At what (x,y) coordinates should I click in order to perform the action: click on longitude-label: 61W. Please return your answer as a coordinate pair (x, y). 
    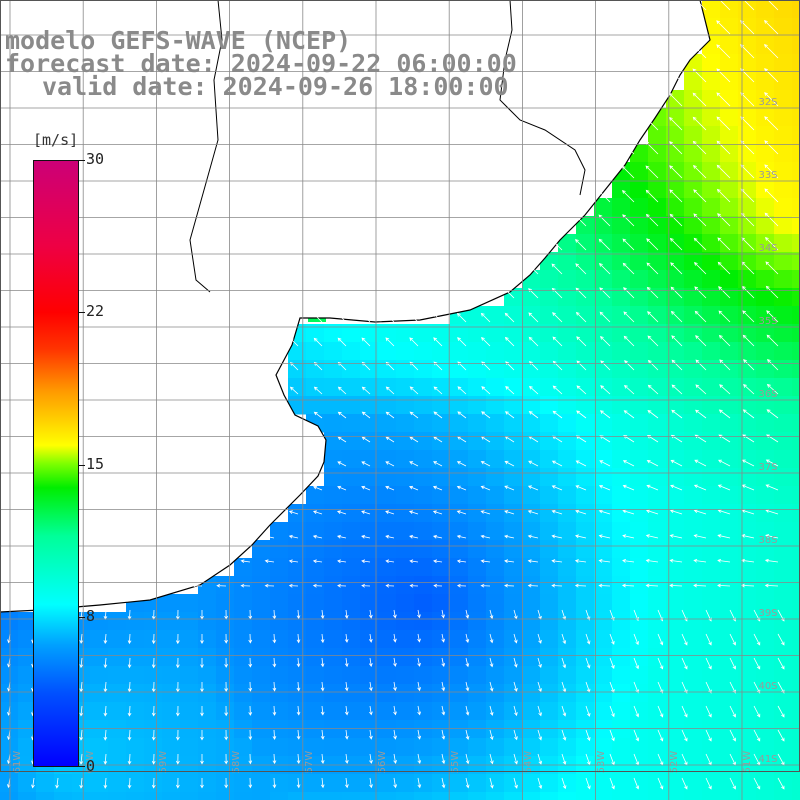
    Looking at the image, I should click on (17, 762).